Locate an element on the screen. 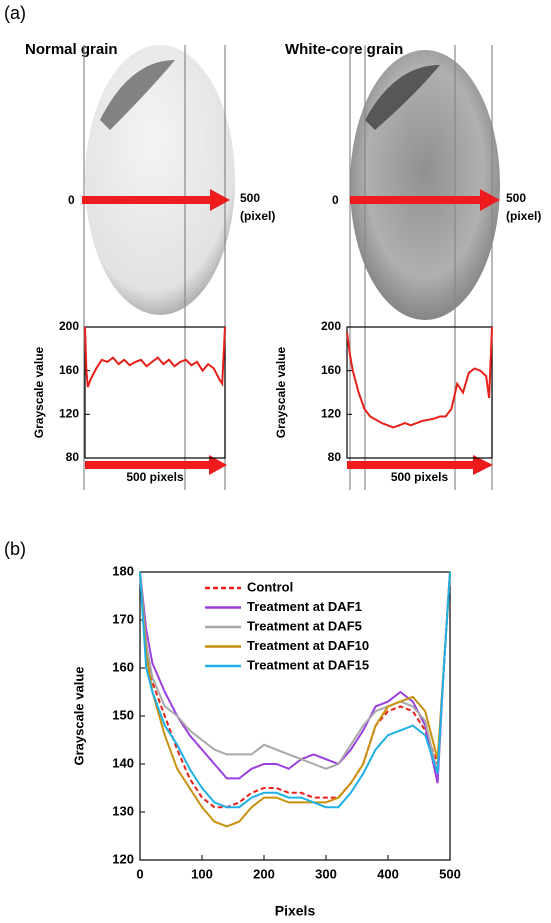  y-tick-label: 180 is located at coordinates (123, 570).